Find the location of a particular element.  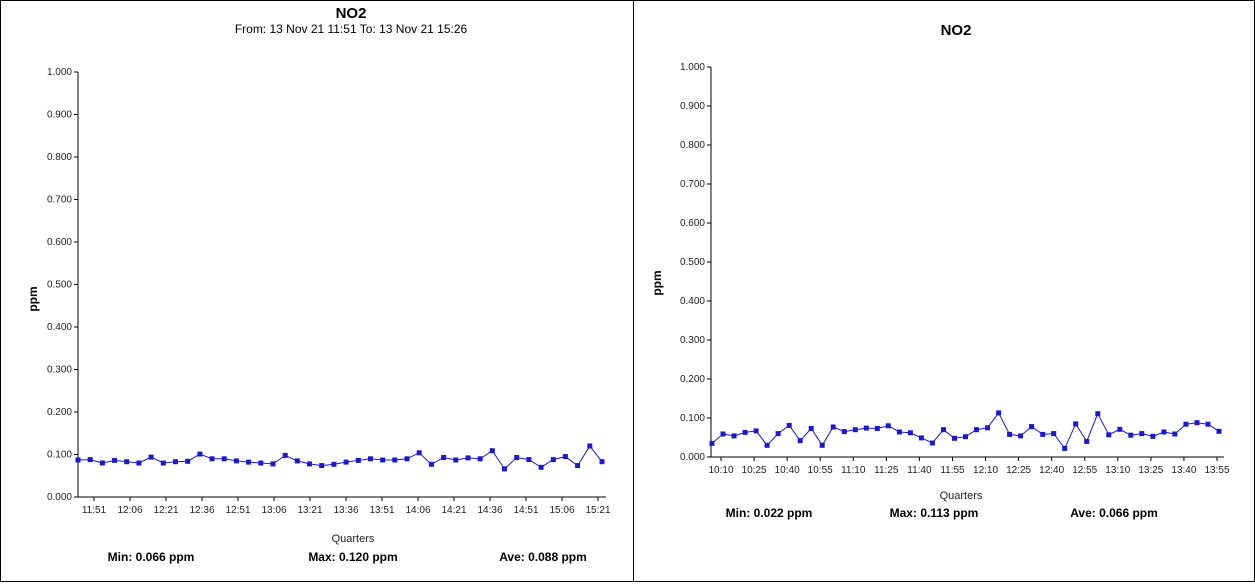

x-tick-label: 10:55 is located at coordinates (820, 470).